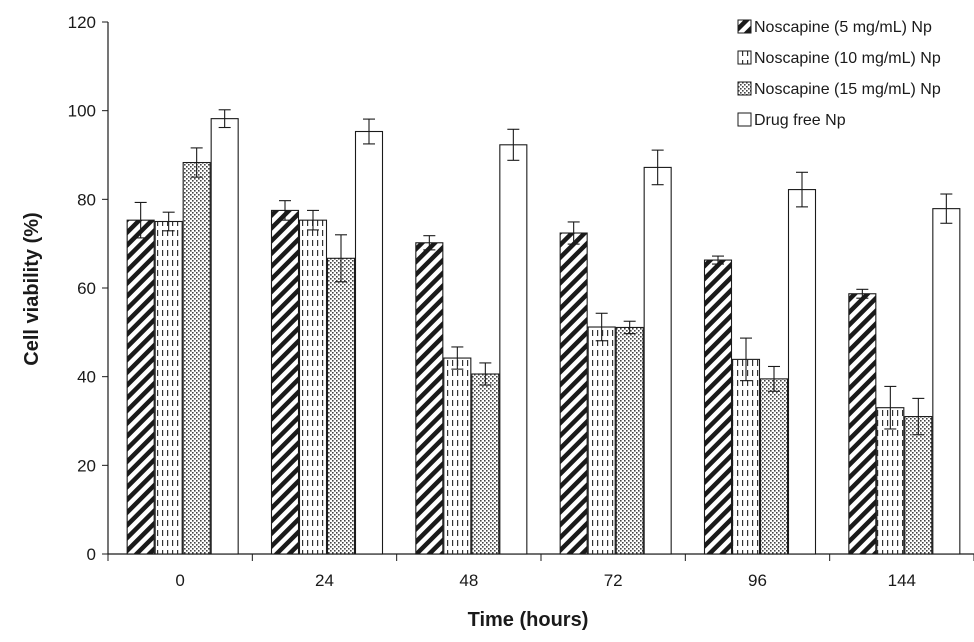  What do you see at coordinates (468, 580) in the screenshot?
I see `x-tick-label: 48` at bounding box center [468, 580].